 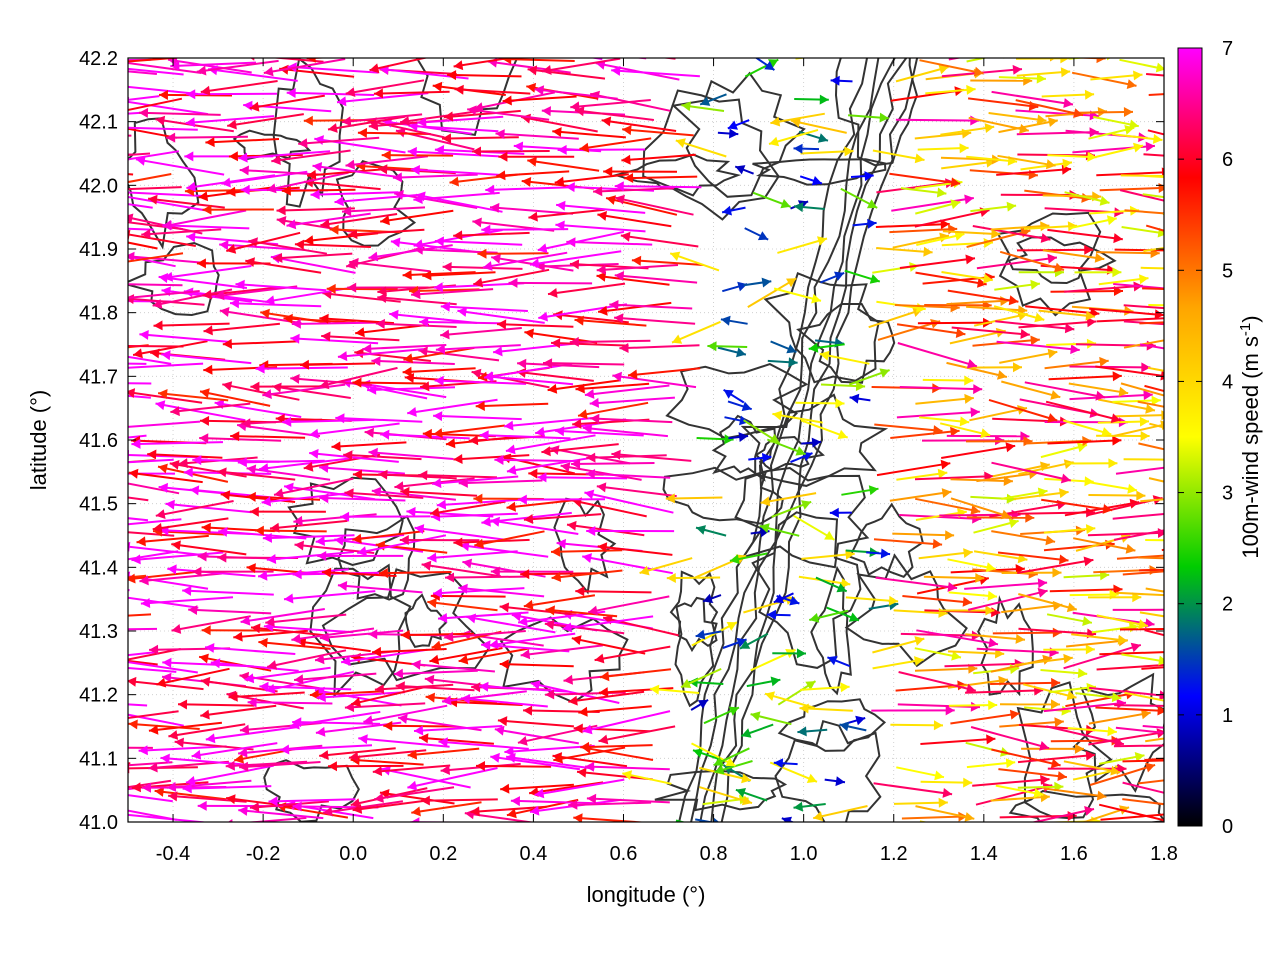 What do you see at coordinates (443, 854) in the screenshot?
I see `x-tick-label: 0.2` at bounding box center [443, 854].